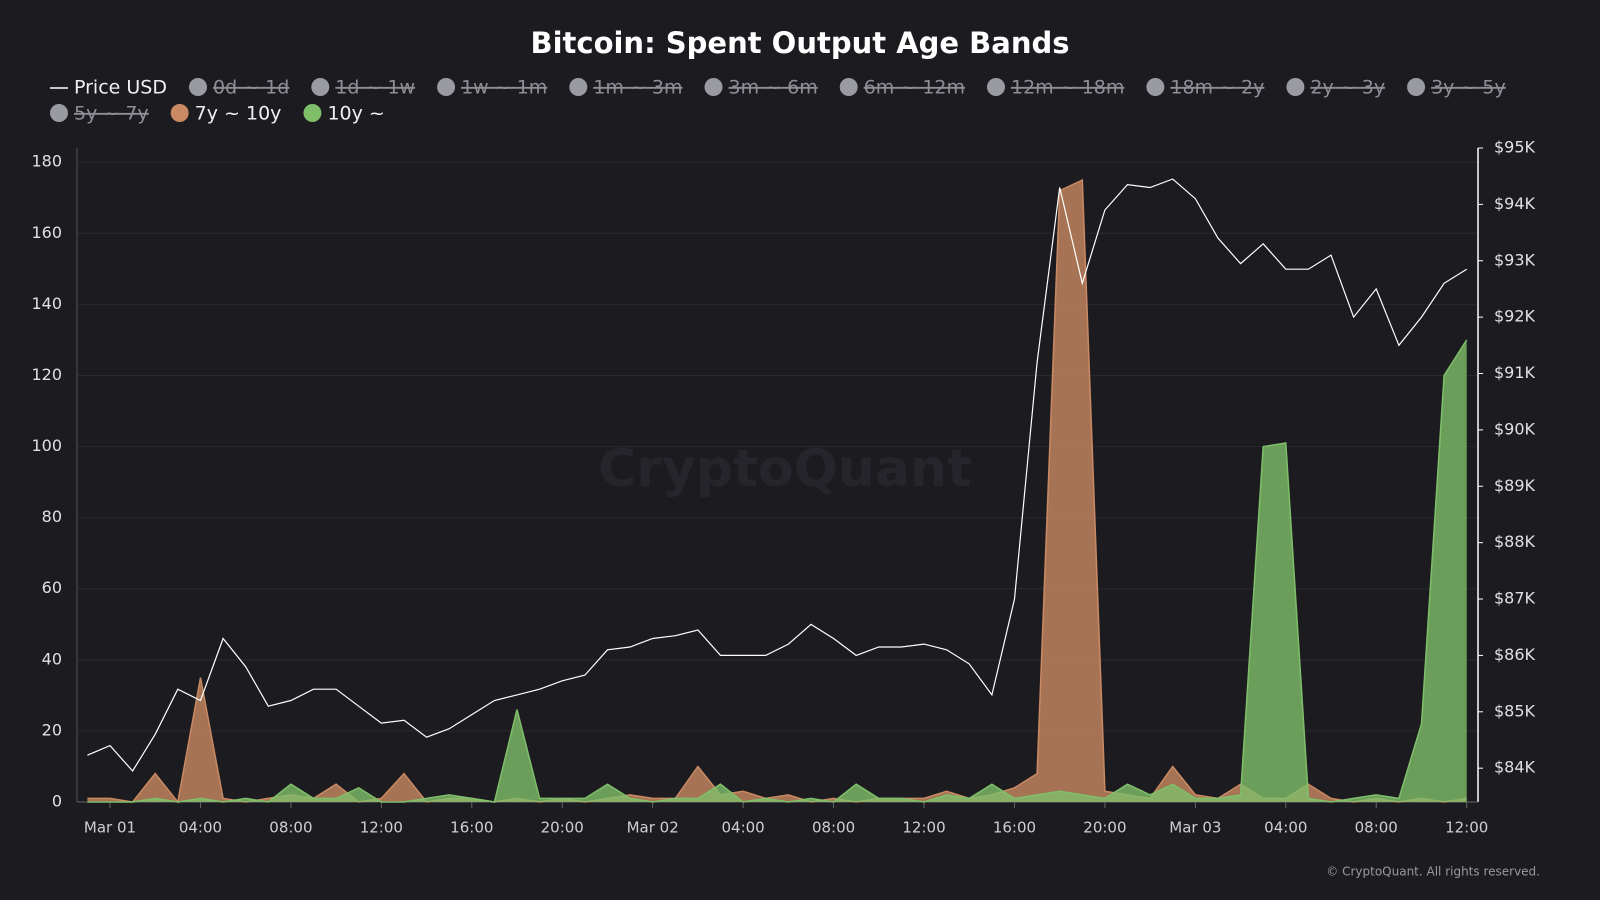 This screenshot has height=900, width=1600. Describe the element at coordinates (46, 445) in the screenshot. I see `y-tick-label: 100` at that location.